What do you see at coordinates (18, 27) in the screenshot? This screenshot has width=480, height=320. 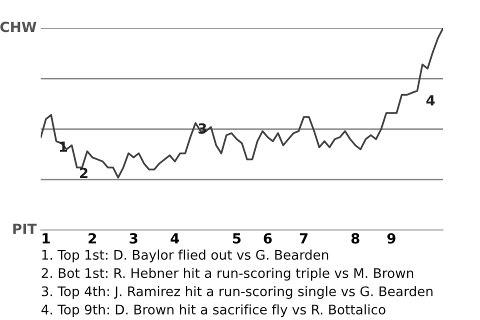 I see `text: CHW` at bounding box center [18, 27].